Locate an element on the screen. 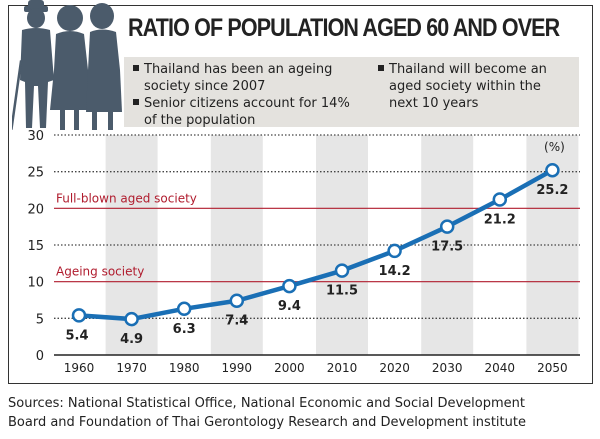  data-label: 17.5 is located at coordinates (447, 247).